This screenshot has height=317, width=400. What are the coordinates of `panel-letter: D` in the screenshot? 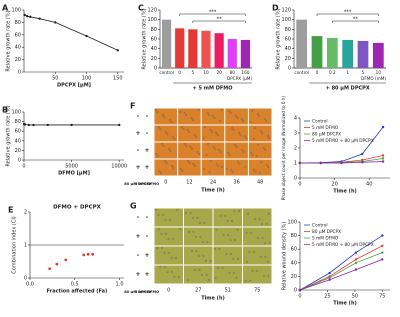 It's located at (275, 8).